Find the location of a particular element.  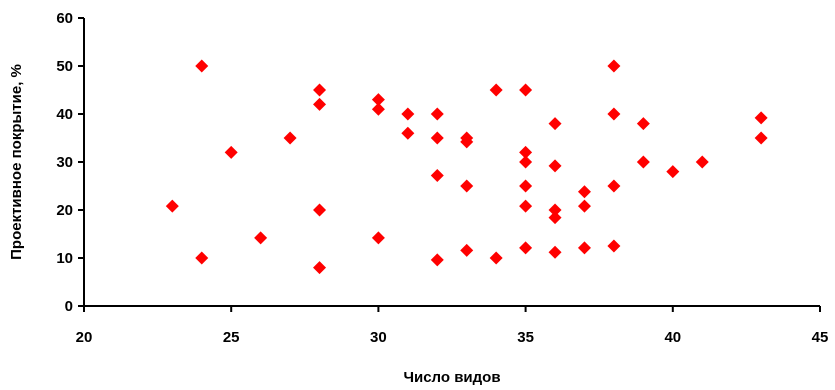

x-tick-label: 20 is located at coordinates (84, 337).